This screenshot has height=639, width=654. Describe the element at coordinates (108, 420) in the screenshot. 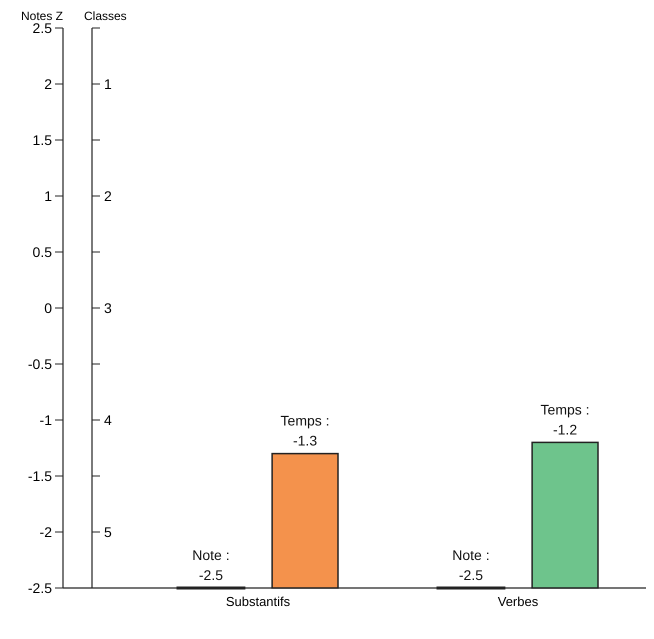

I see `y2-tick-label: 4` at that location.